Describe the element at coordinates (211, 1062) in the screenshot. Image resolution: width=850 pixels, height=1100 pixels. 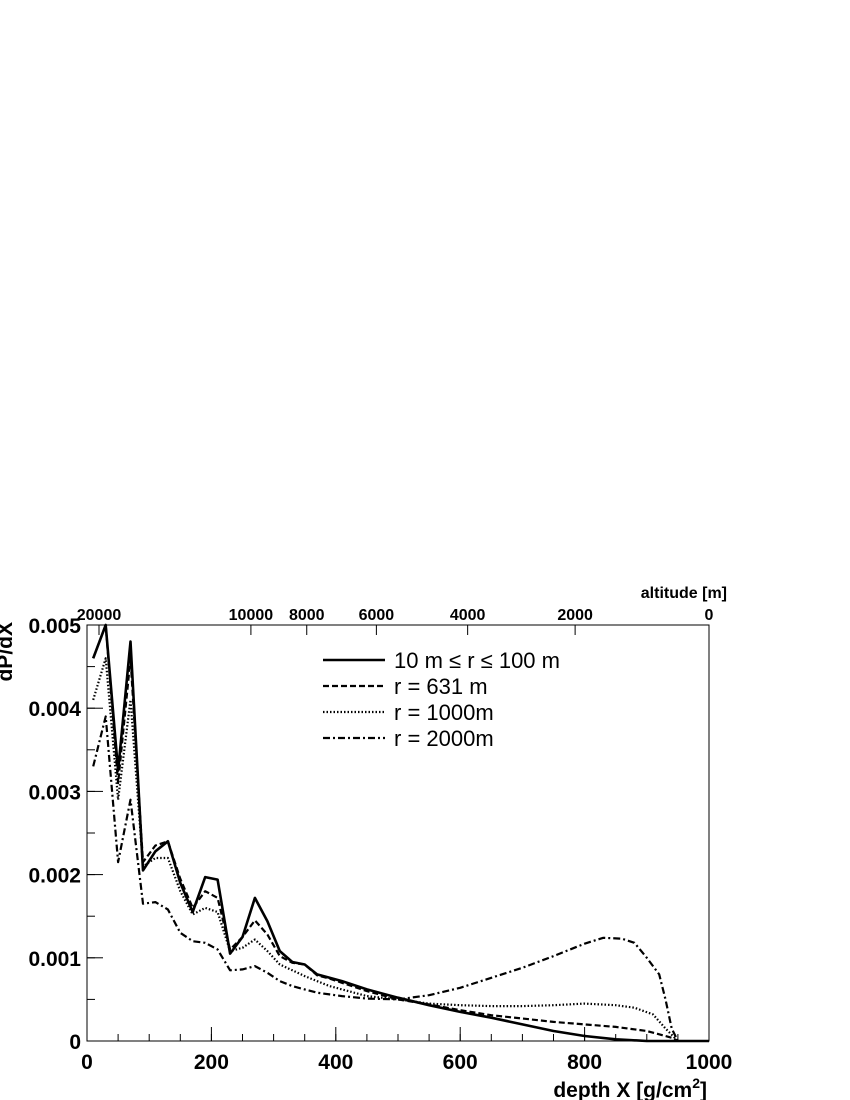
I see `x-tick-label: 200` at that location.